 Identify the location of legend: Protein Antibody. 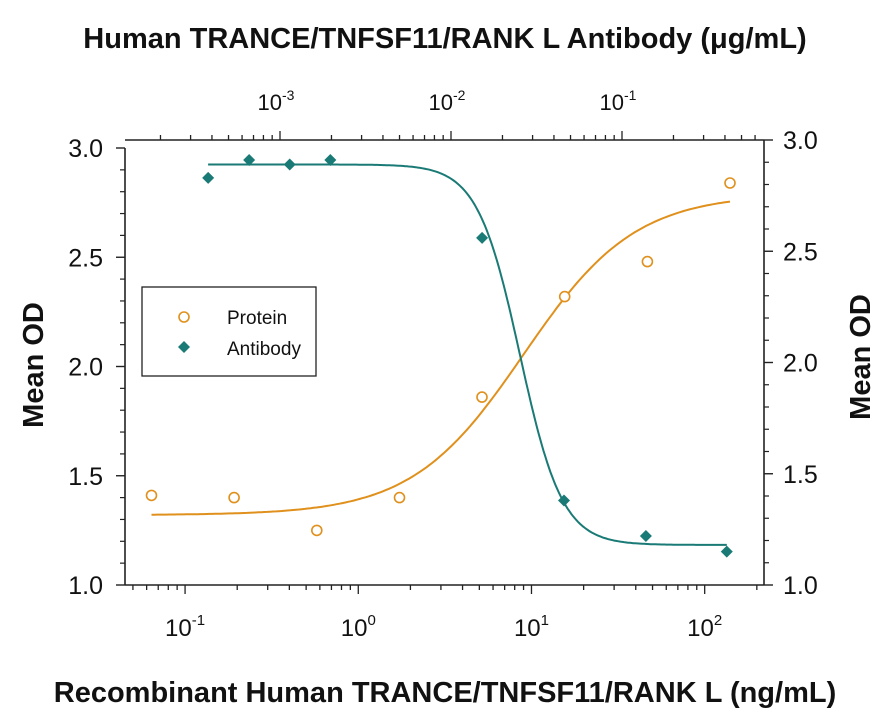
(229, 331).